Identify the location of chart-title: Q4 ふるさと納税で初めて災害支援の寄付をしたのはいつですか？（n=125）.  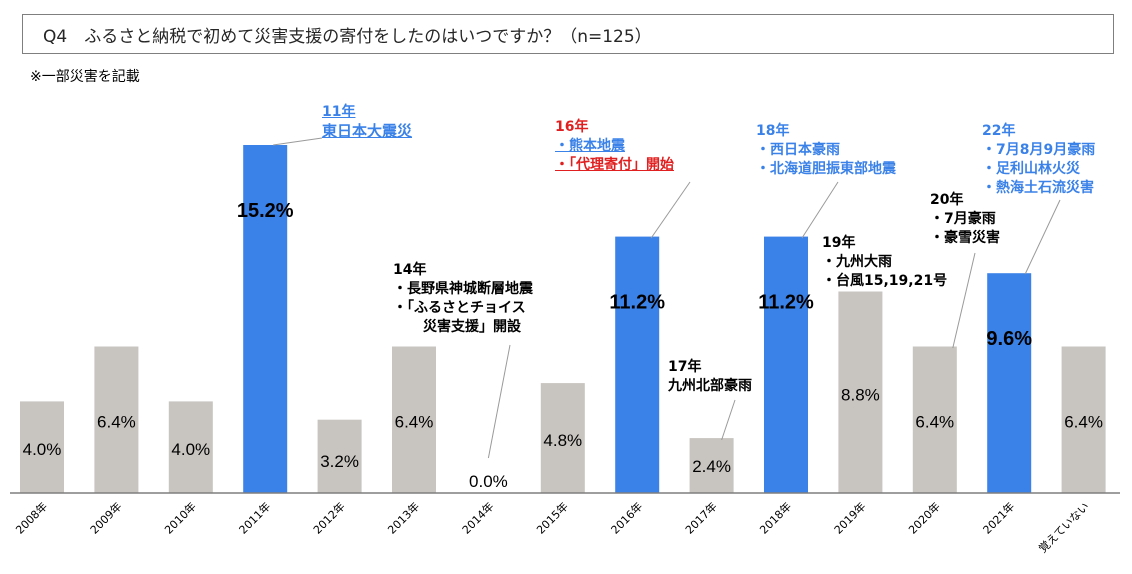
(568, 34).